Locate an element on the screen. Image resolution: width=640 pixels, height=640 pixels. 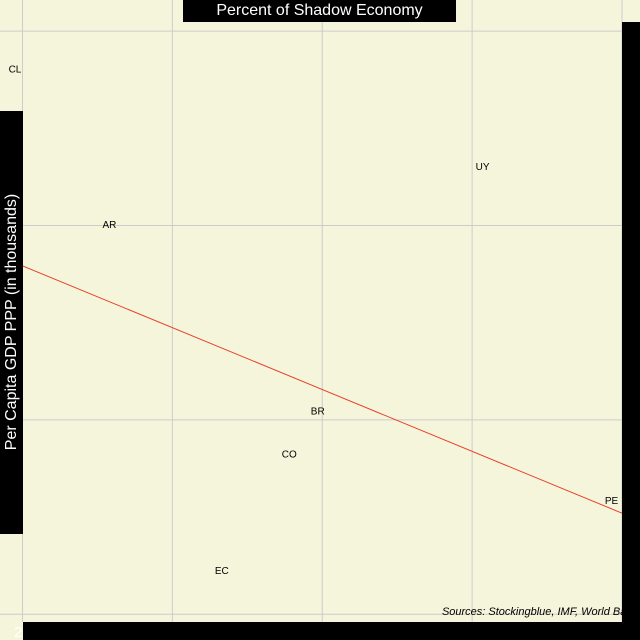
chart-title: Percent of Shadow Economy is located at coordinates (319, 11).